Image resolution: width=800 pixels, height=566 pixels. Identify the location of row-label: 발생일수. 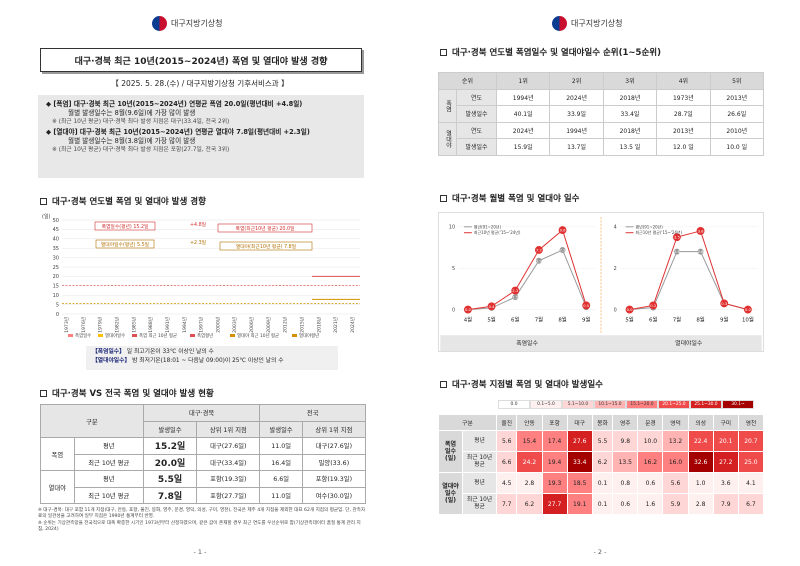
(476, 114).